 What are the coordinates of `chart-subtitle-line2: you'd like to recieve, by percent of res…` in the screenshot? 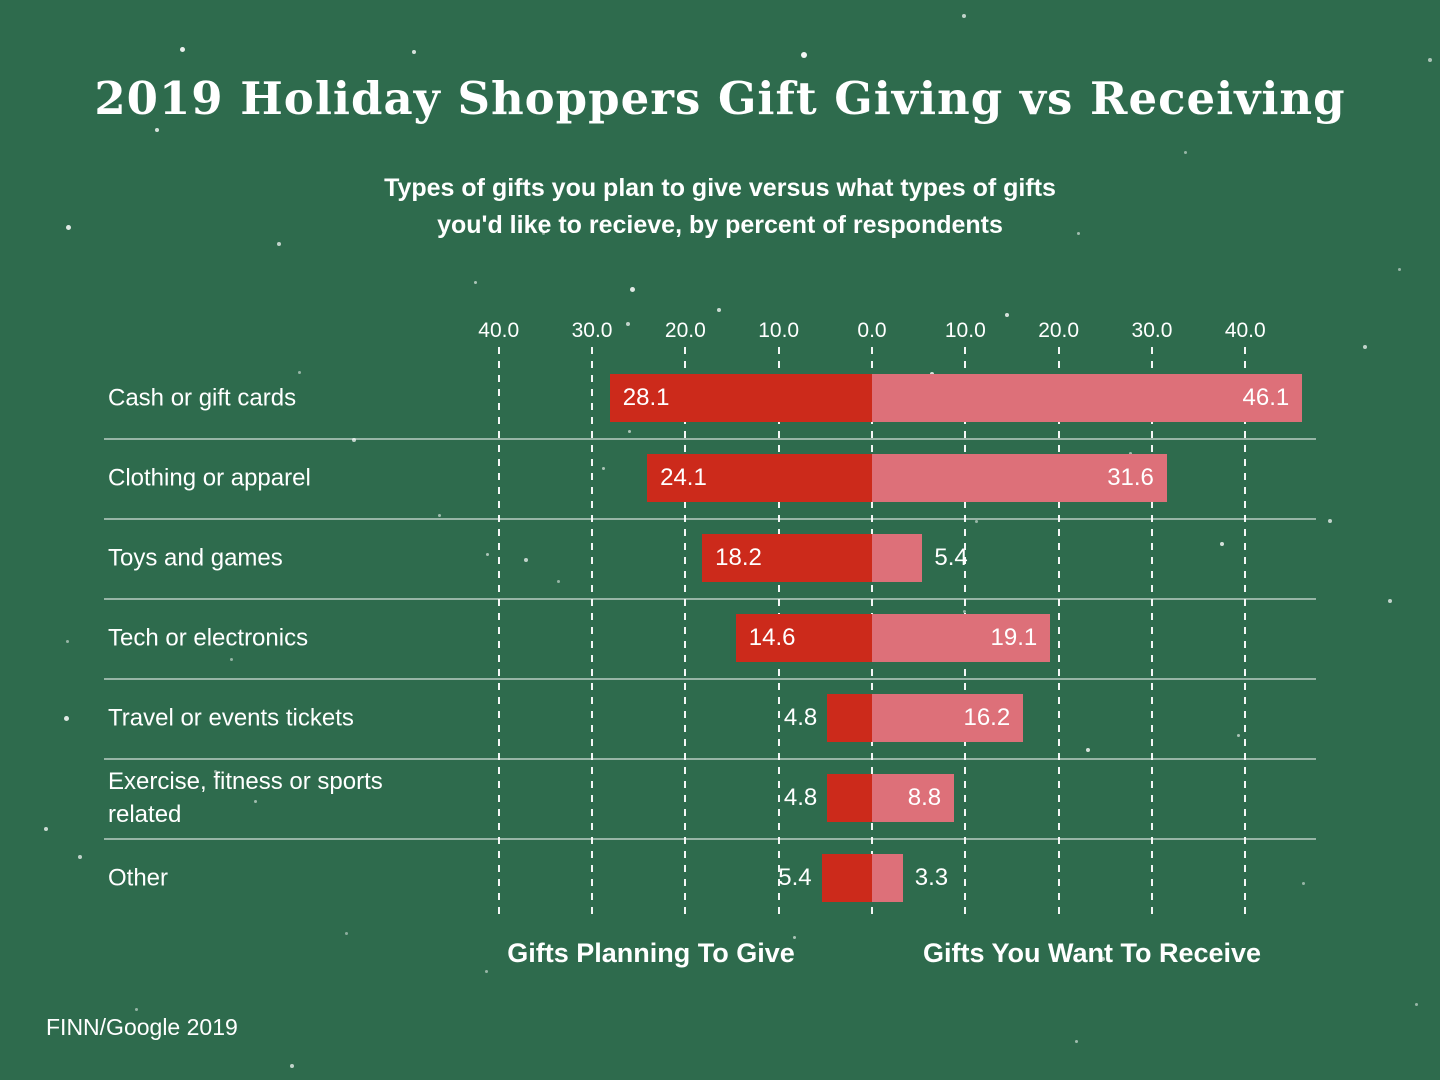 It's located at (720, 225).